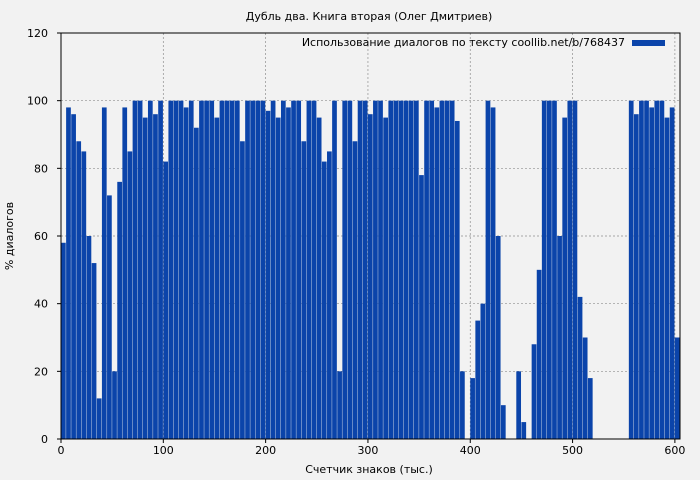 This screenshot has height=480, width=700. Describe the element at coordinates (265, 450) in the screenshot. I see `x-tick-label: 200` at that location.